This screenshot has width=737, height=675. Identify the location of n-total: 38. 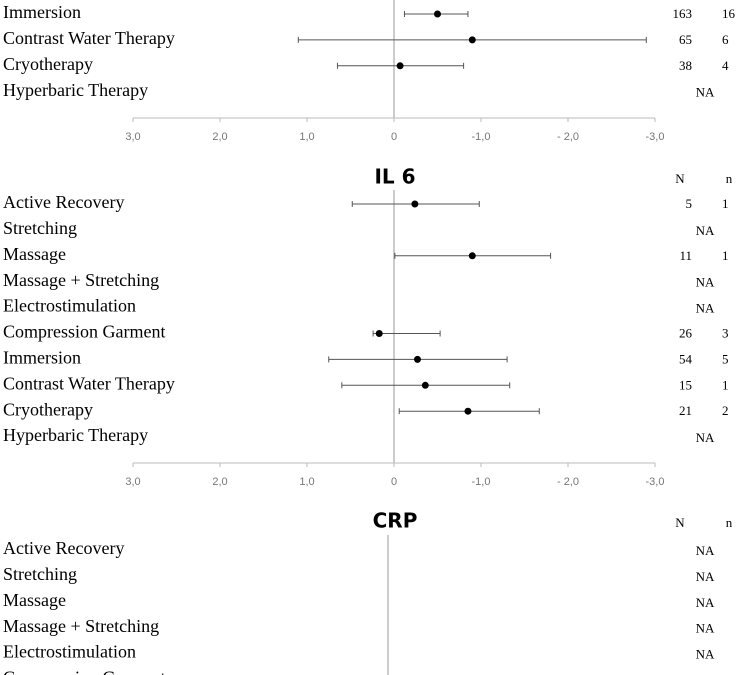
(685, 65).